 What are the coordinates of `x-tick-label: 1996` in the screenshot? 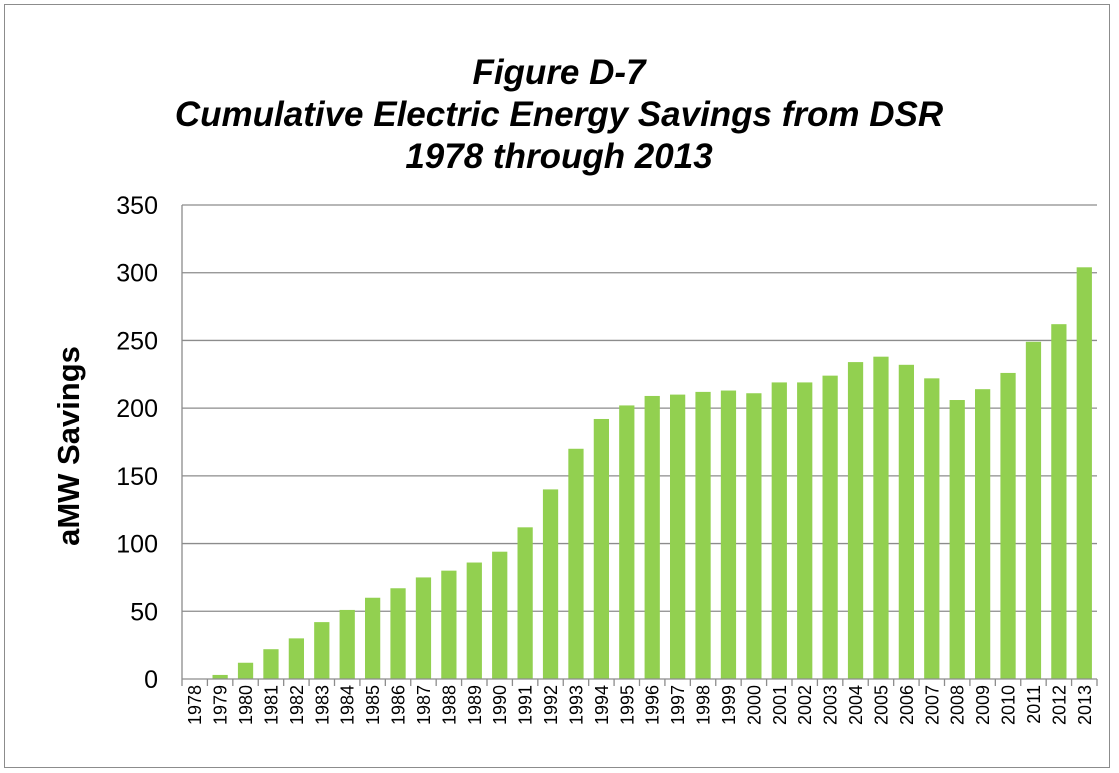 It's located at (653, 705).